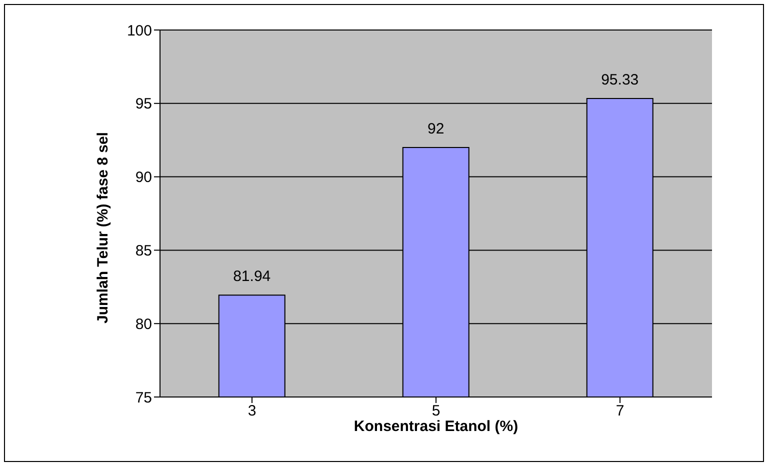  I want to click on data-label: 81.94, so click(252, 277).